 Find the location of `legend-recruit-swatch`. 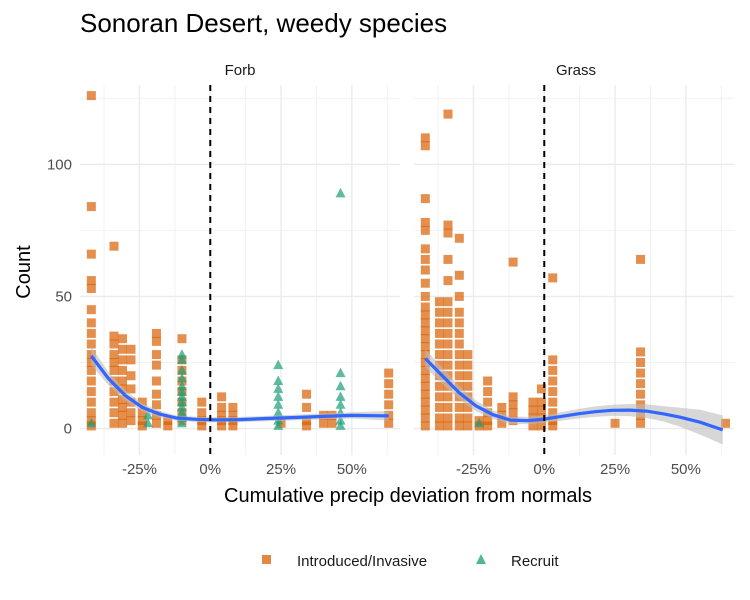

legend-recruit-swatch is located at coordinates (481, 559).